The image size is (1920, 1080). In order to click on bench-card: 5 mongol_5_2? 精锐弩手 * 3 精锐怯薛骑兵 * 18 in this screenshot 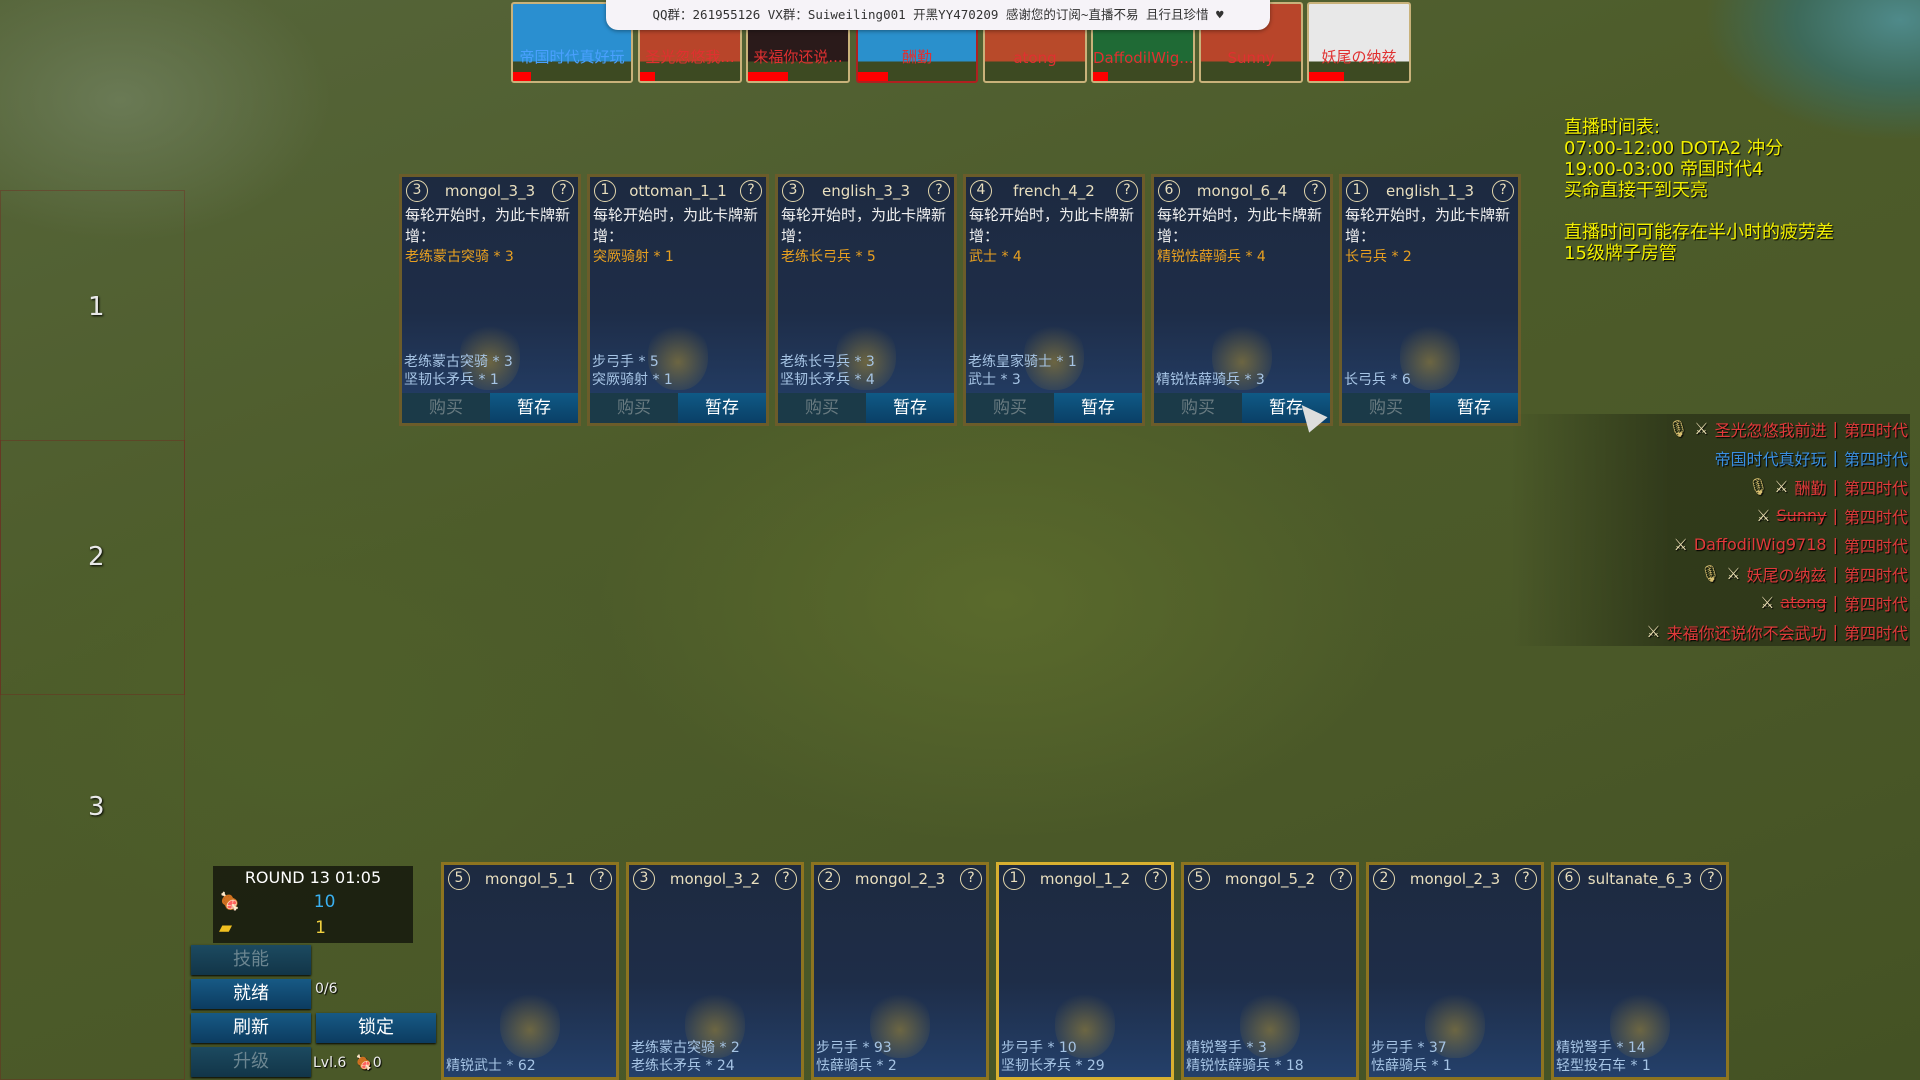, I will do `click(1270, 971)`.